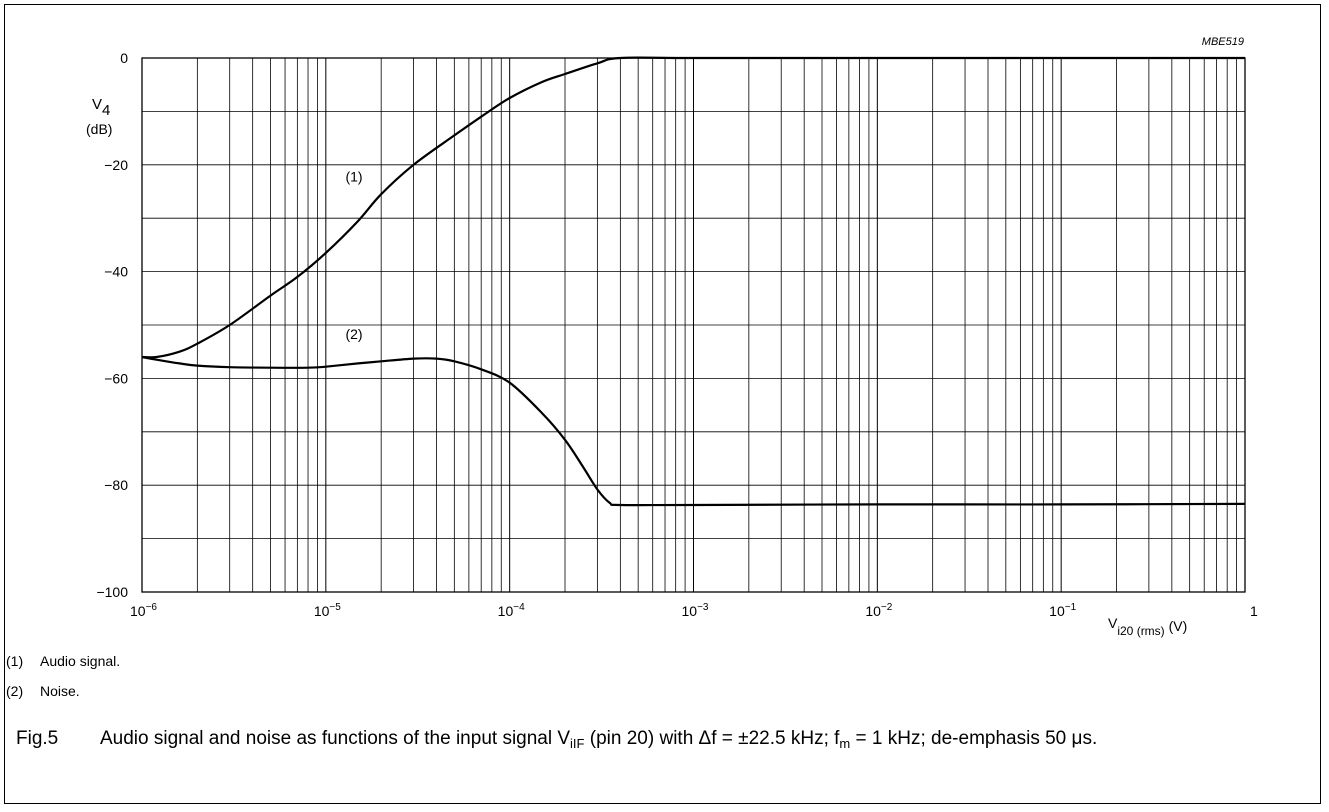 This screenshot has width=1329, height=812. Describe the element at coordinates (974, 738) in the screenshot. I see `caption-part: = 1 kHz; de-emphasis 50 μs.` at that location.